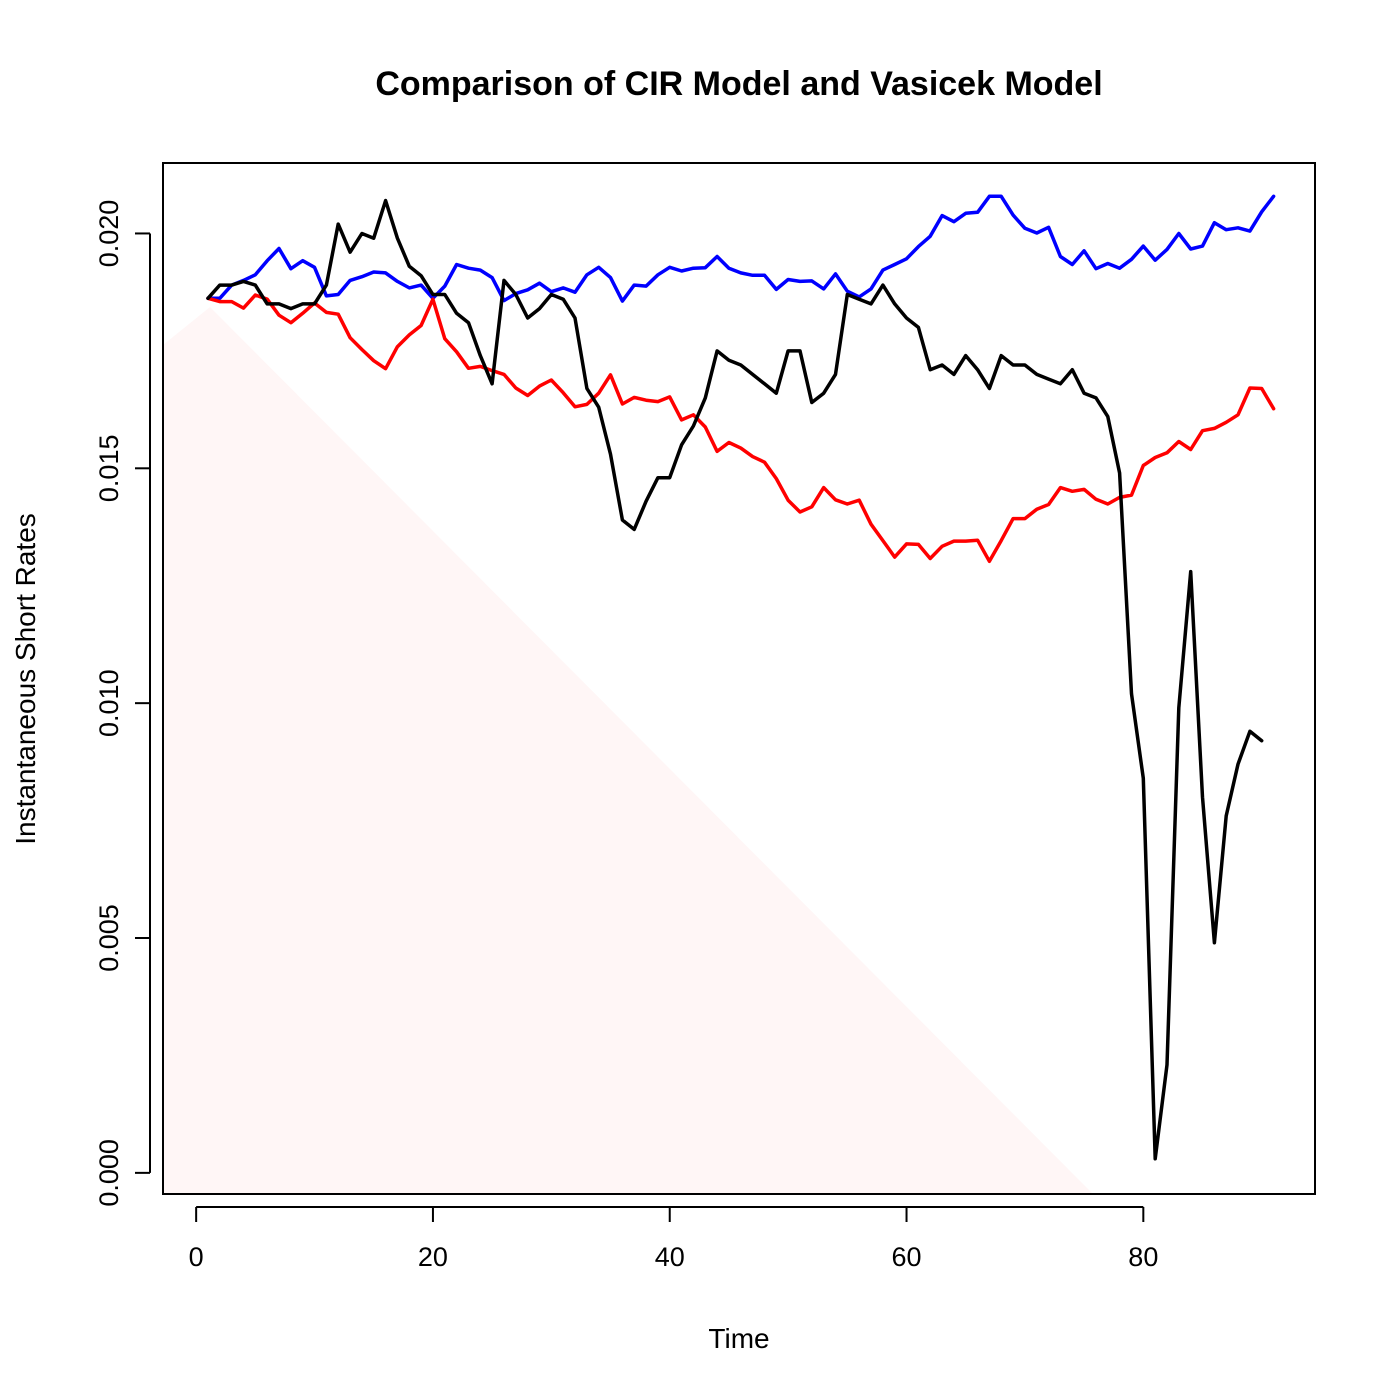 The width and height of the screenshot is (1400, 1400). I want to click on x-tick-label: 60, so click(907, 1257).